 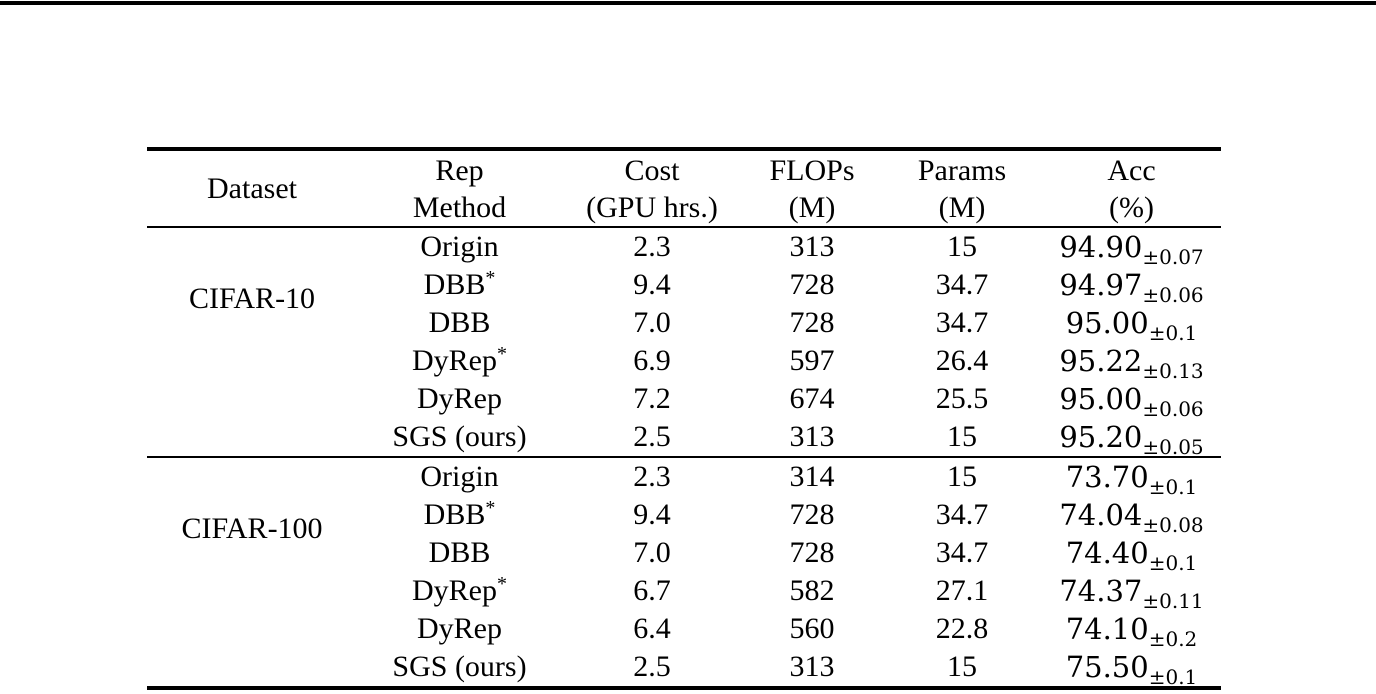 I want to click on acc-value: 74.40, so click(x=1107, y=553).